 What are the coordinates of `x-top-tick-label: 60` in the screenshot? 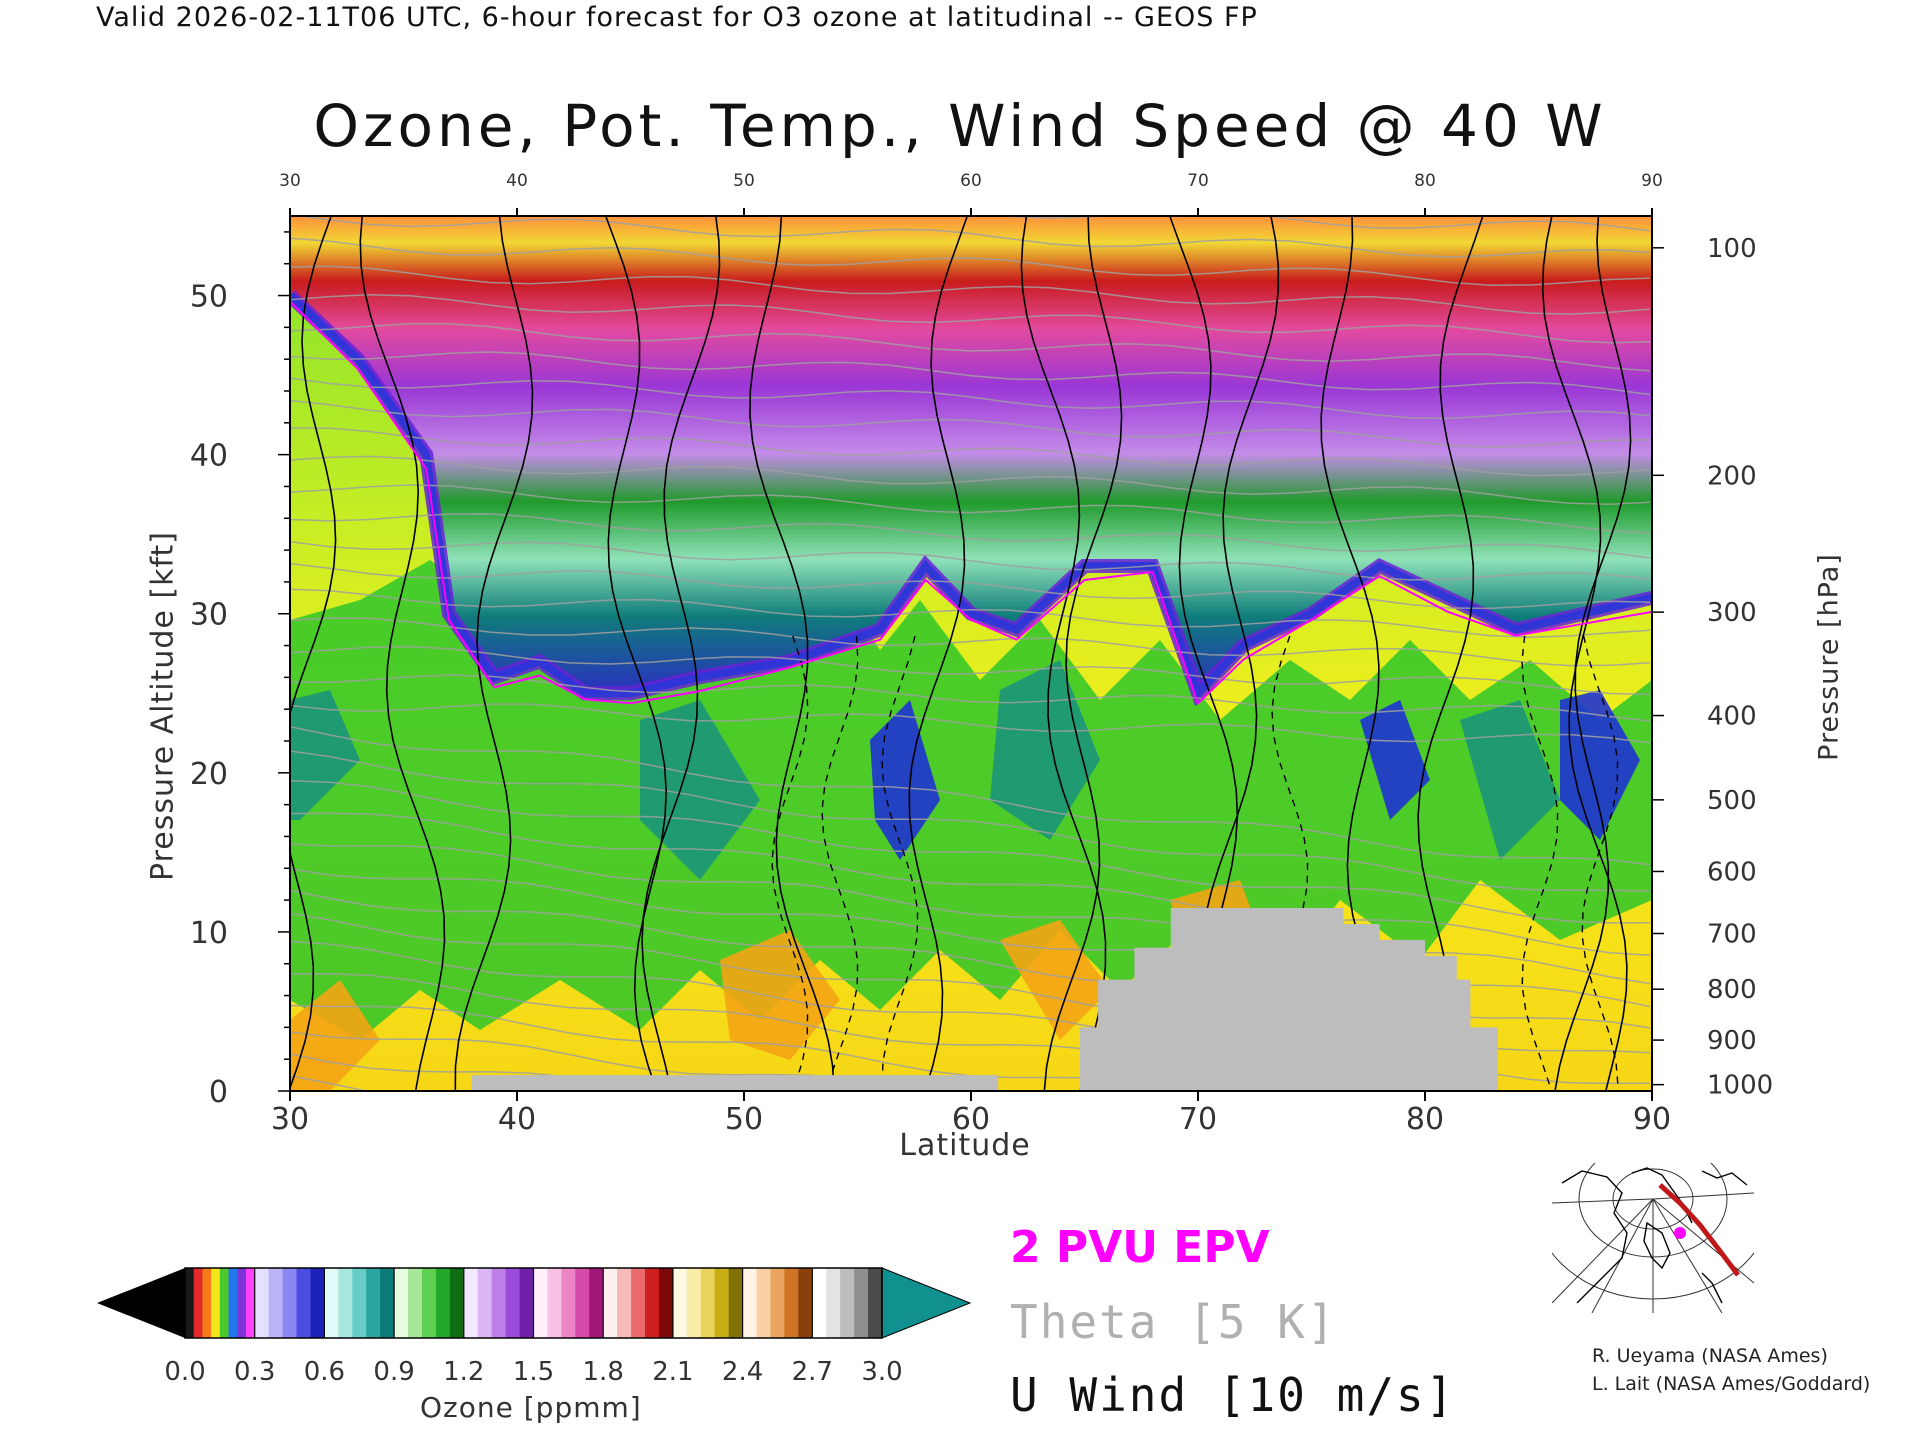 It's located at (971, 181).